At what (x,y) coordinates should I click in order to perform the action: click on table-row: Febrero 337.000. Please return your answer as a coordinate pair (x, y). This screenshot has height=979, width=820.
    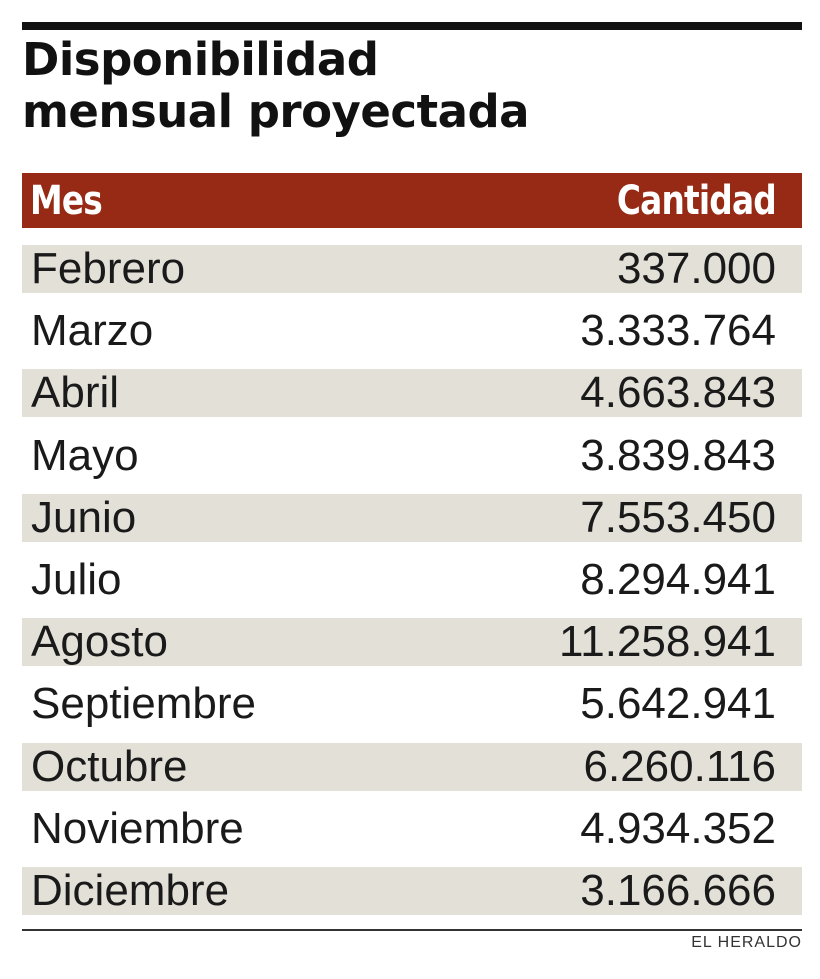
    Looking at the image, I should click on (412, 268).